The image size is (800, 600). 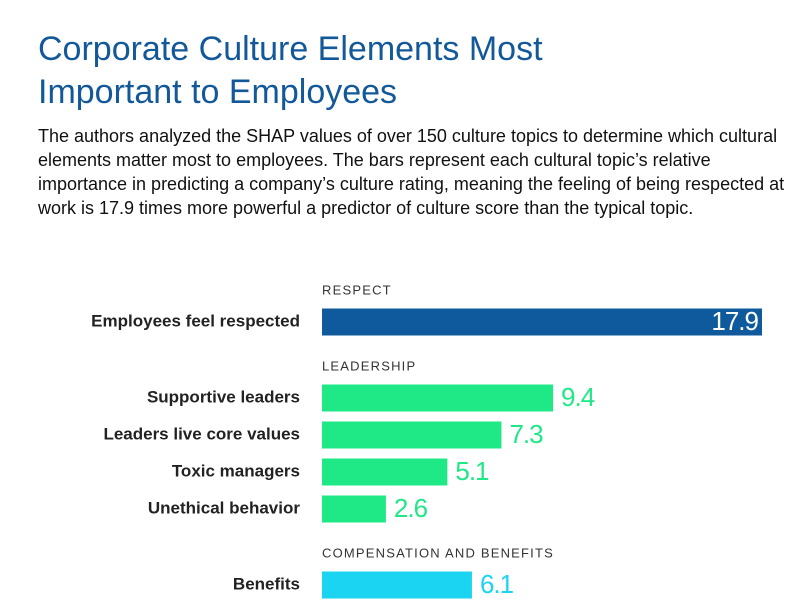 What do you see at coordinates (195, 320) in the screenshot?
I see `category-label: Employees feel respected` at bounding box center [195, 320].